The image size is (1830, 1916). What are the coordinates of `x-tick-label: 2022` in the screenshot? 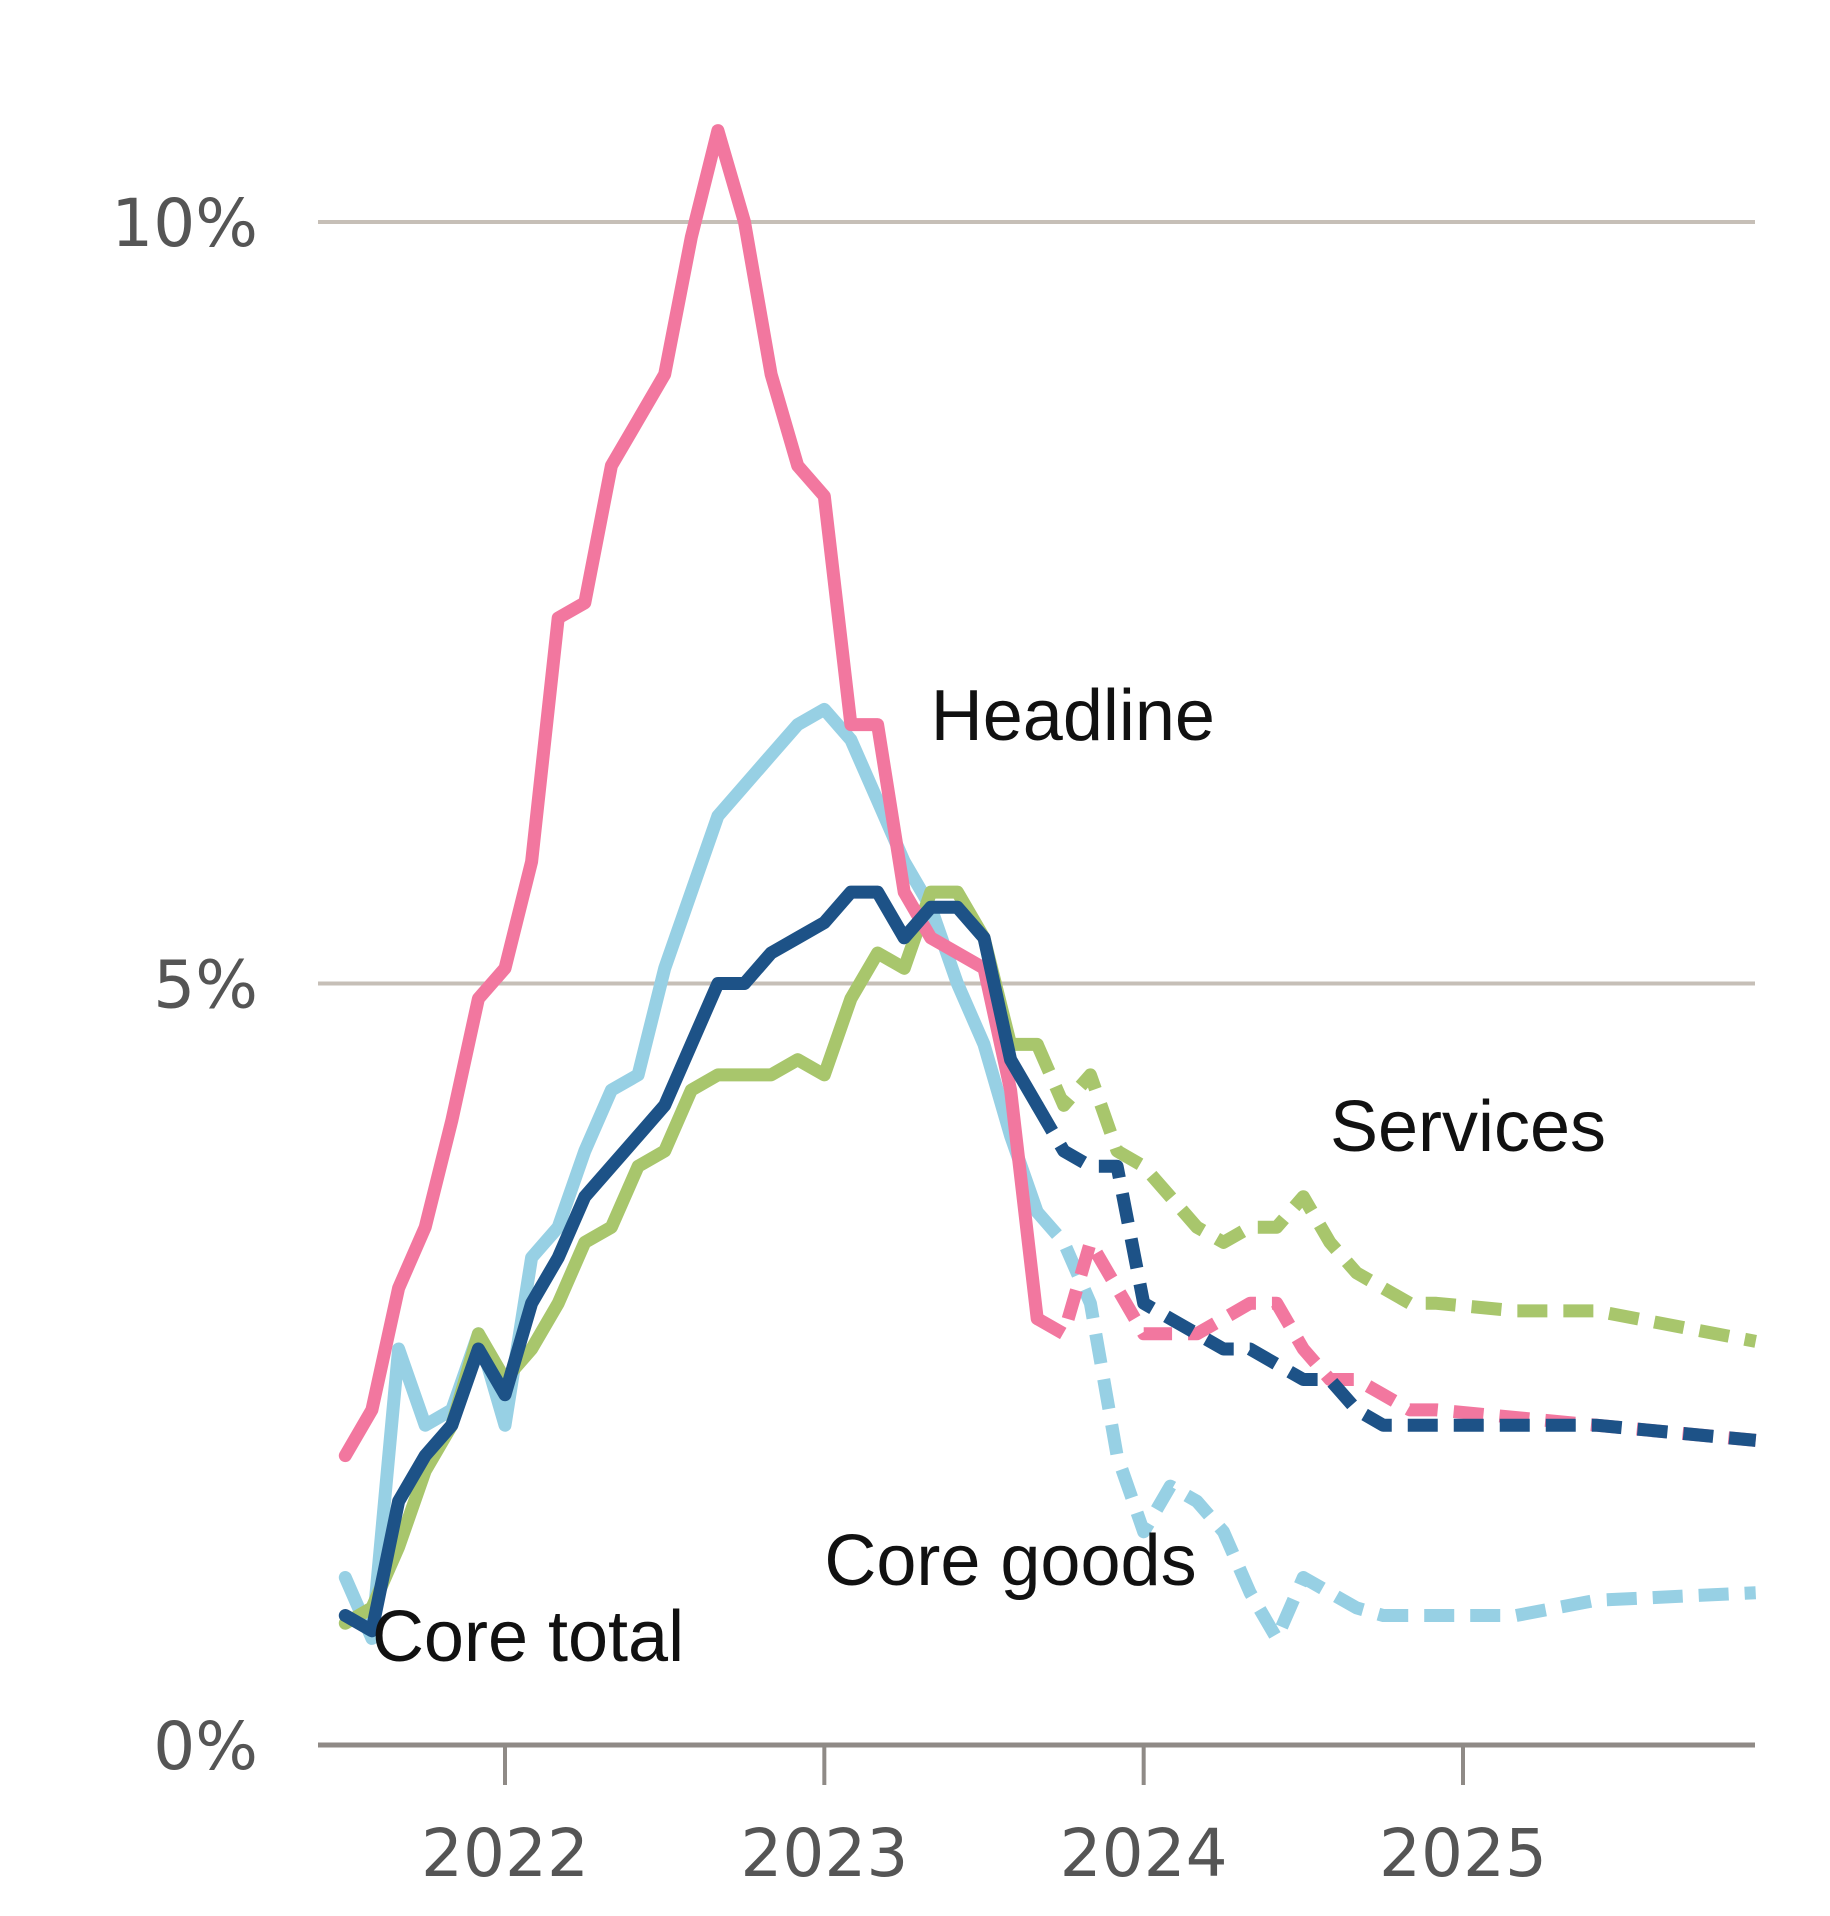 It's located at (505, 1853).